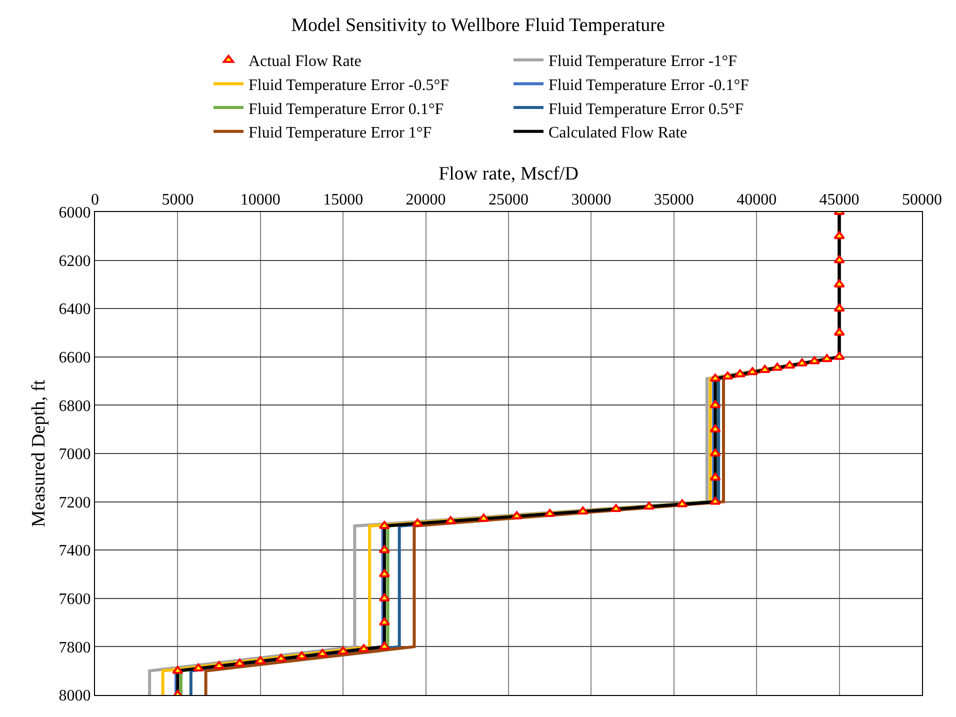 This screenshot has width=956, height=717. Describe the element at coordinates (178, 200) in the screenshot. I see `x-tick-label: 5000` at that location.